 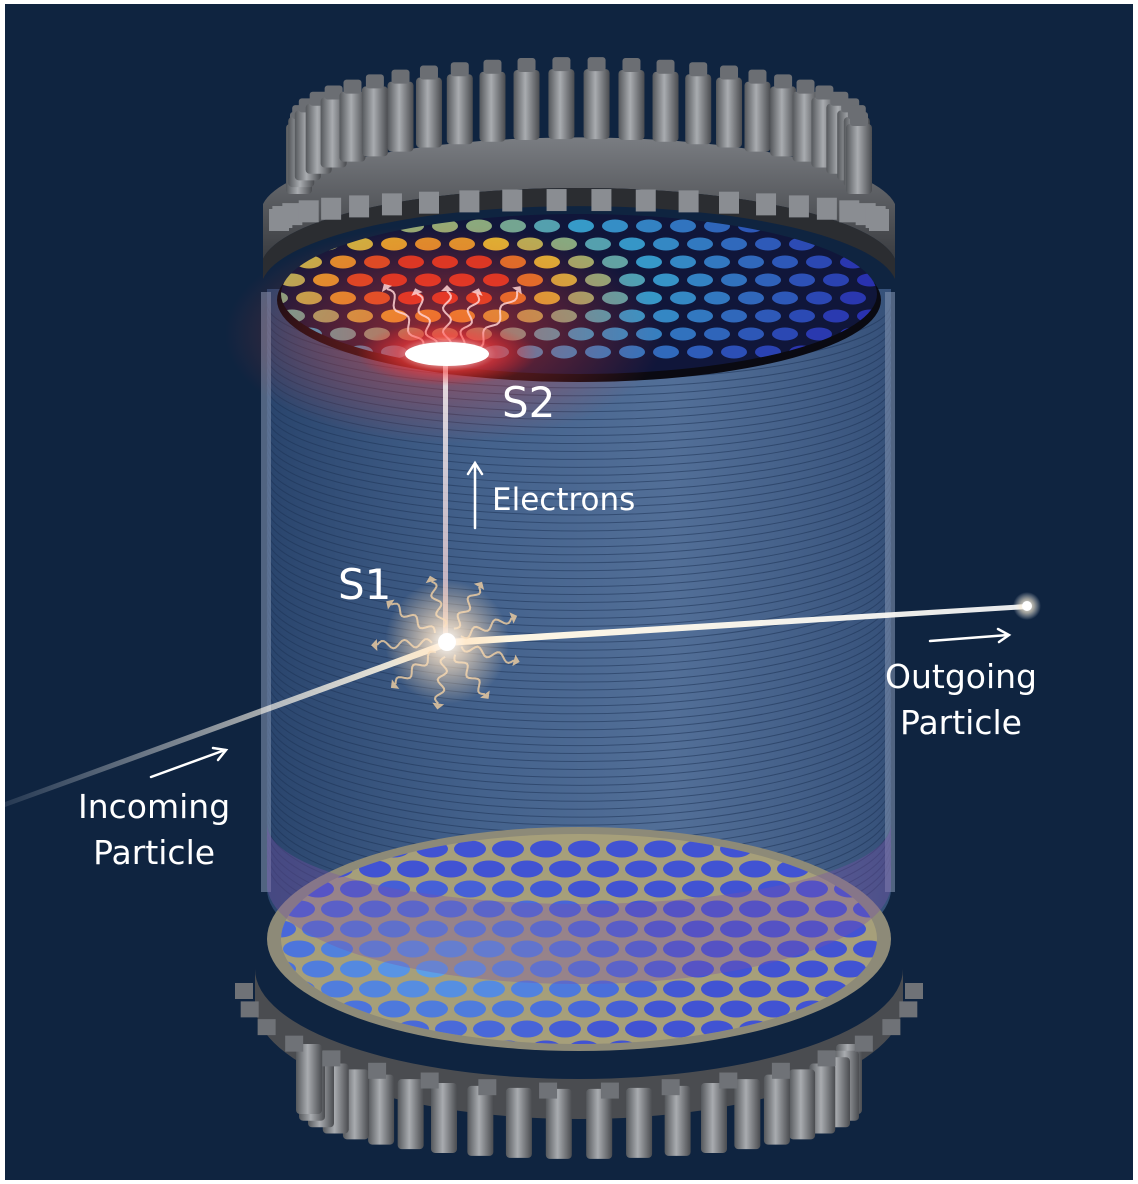 What do you see at coordinates (579, 168) in the screenshot?
I see `top-pmt-array-housing` at bounding box center [579, 168].